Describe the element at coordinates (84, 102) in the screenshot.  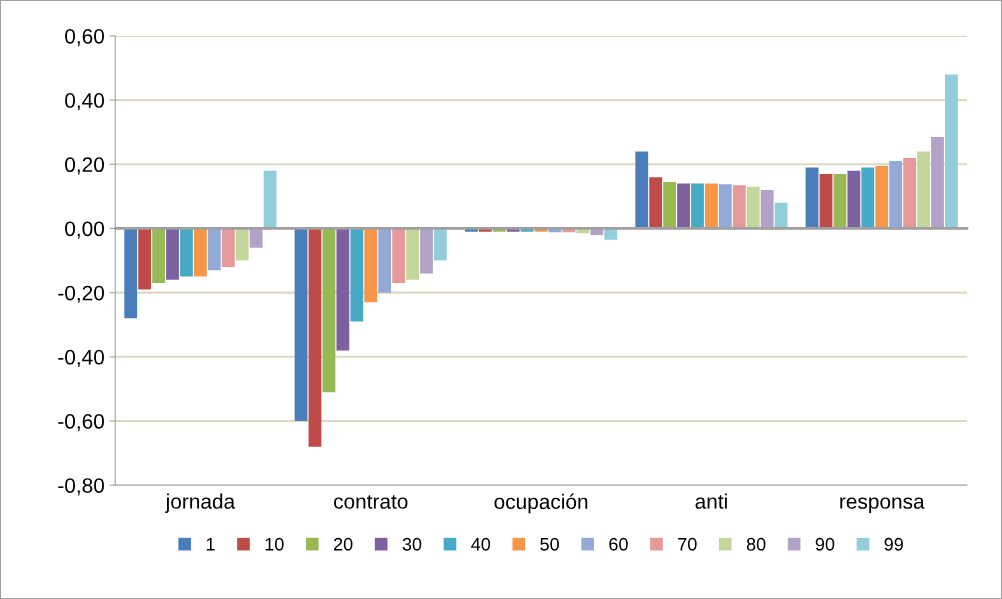
I see `y-tick-label: 0,40` at that location.